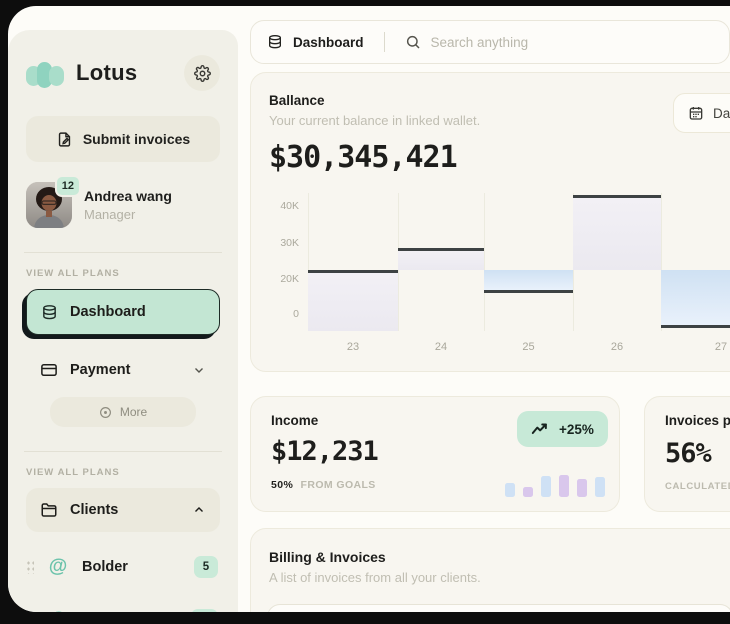  Describe the element at coordinates (697, 420) in the screenshot. I see `invoices-title: Invoices paid` at that location.